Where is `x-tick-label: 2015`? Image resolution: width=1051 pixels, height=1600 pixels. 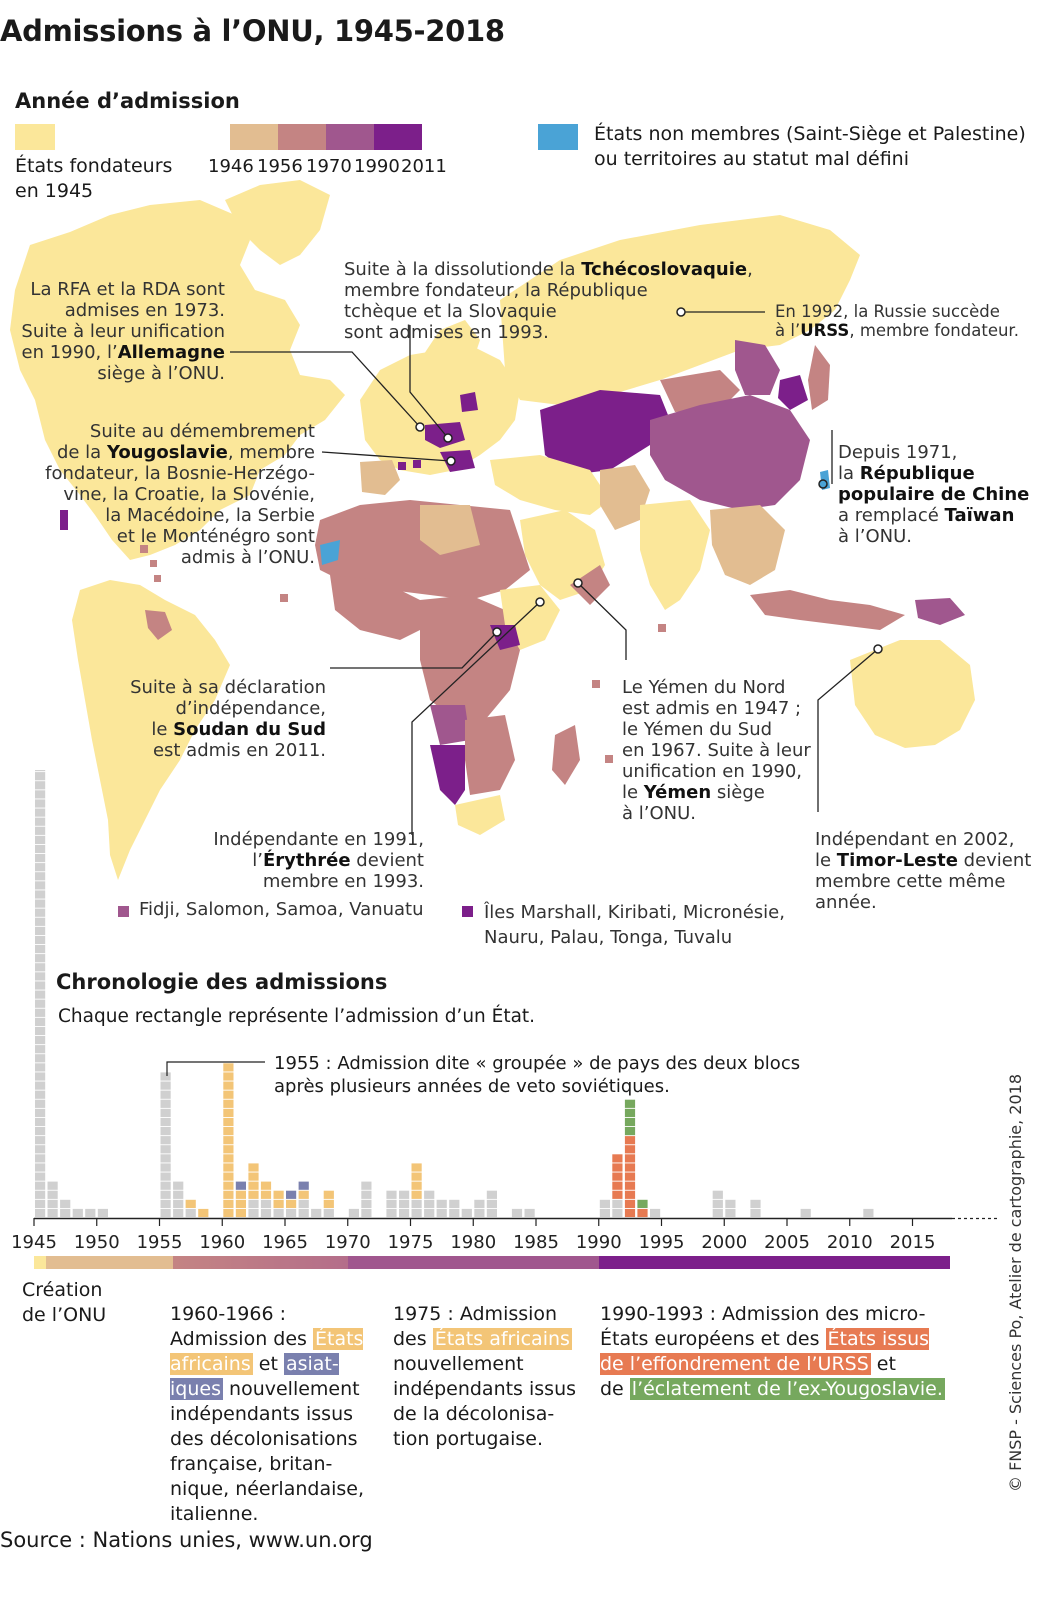
x-tick-label: 2015 is located at coordinates (913, 1242).